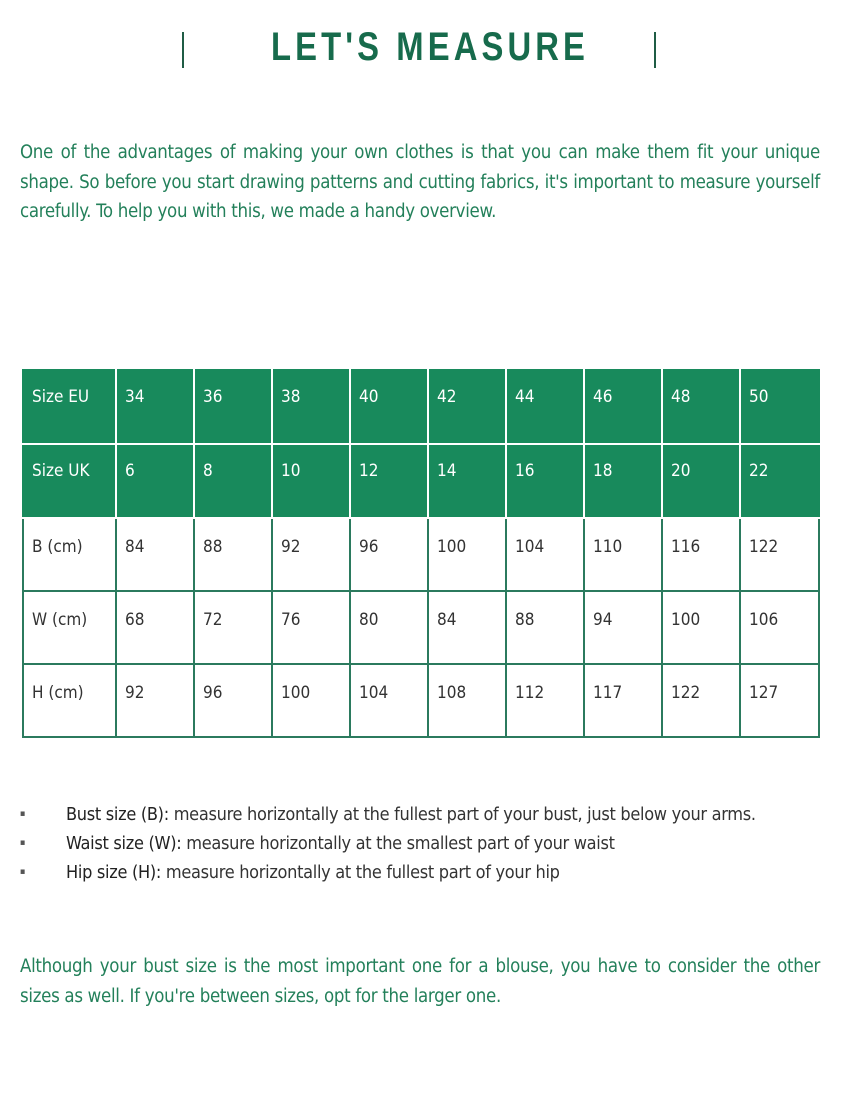 The image size is (860, 1100). I want to click on page-title-block: LET'S MEASURE, so click(430, 47).